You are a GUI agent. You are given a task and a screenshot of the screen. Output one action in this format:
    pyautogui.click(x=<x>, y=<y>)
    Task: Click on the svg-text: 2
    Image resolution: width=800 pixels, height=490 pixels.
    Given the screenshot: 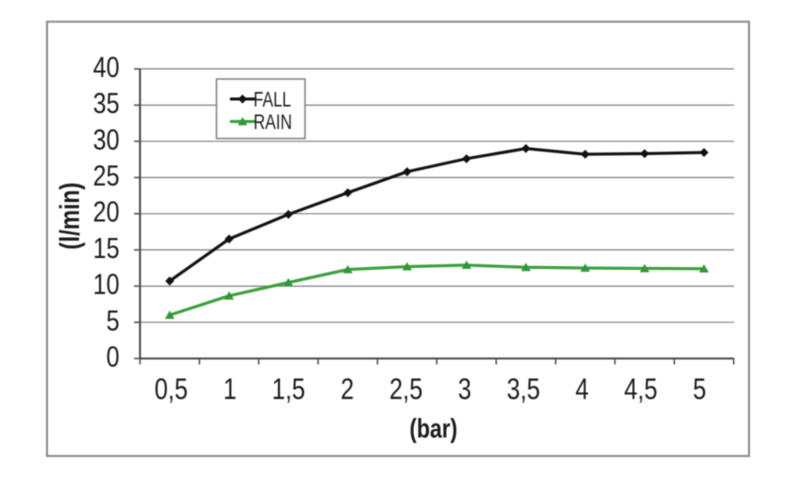 What is the action you would take?
    pyautogui.click(x=347, y=388)
    